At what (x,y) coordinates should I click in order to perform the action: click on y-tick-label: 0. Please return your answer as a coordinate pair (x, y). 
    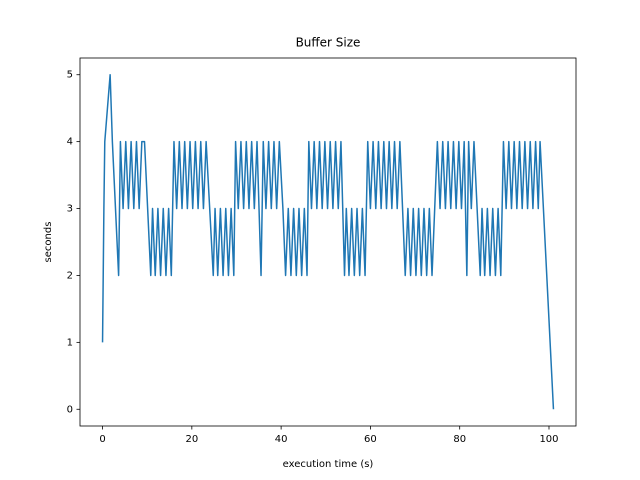
    Looking at the image, I should click on (70, 409).